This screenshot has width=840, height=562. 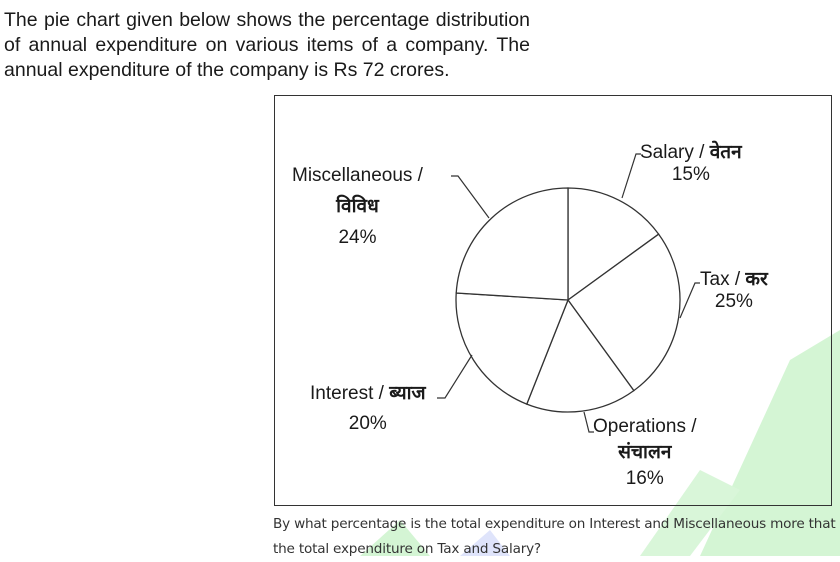 I want to click on label-interest-english: Interest /, so click(x=347, y=393).